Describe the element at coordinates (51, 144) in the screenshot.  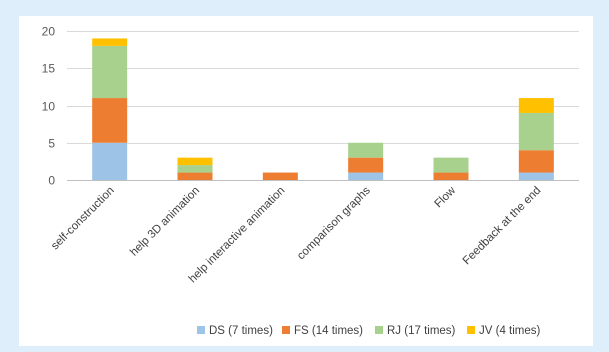
I see `y-tick-label: 5` at that location.